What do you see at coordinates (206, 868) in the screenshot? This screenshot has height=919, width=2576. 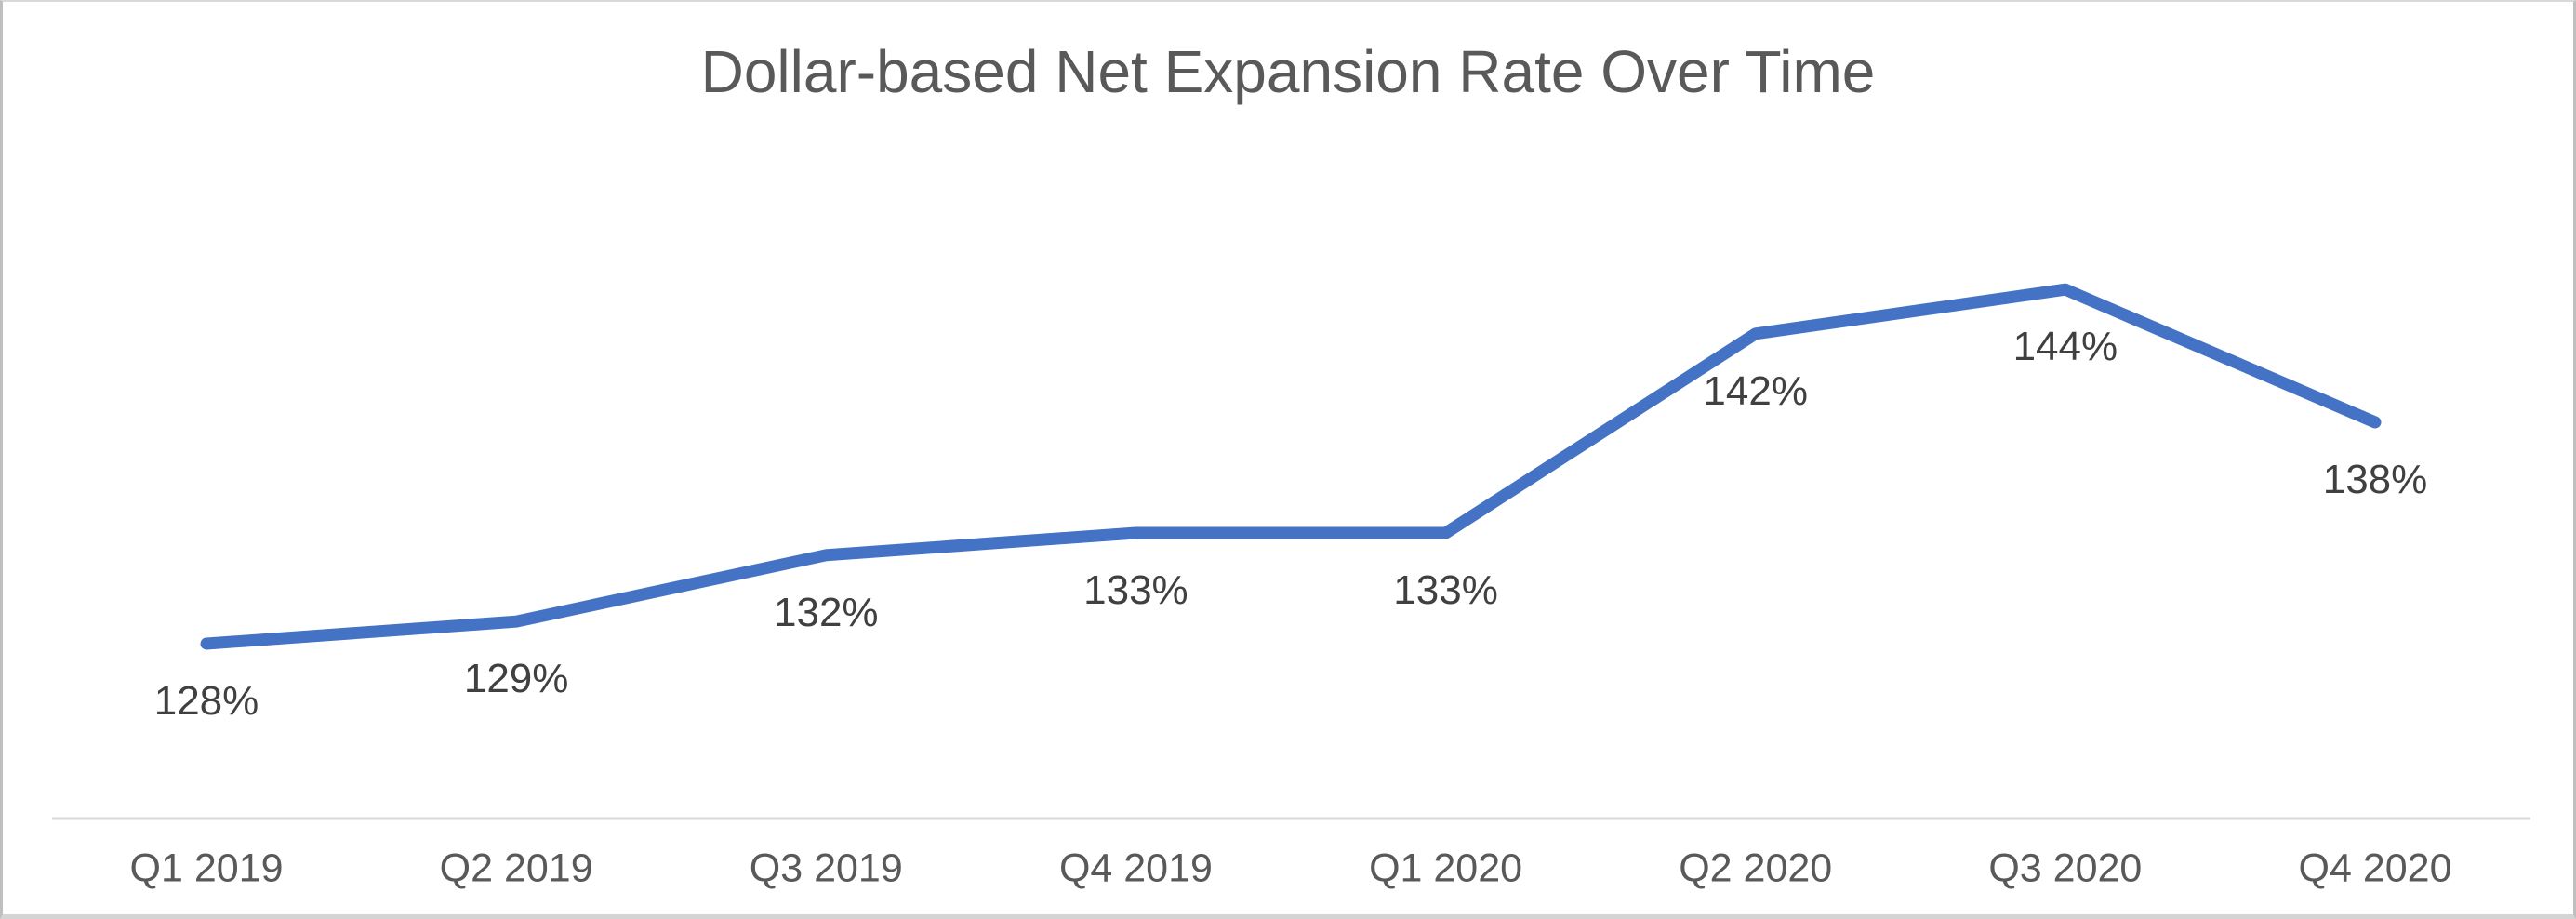 I see `x-axis-tick-label: Q1 2019` at bounding box center [206, 868].